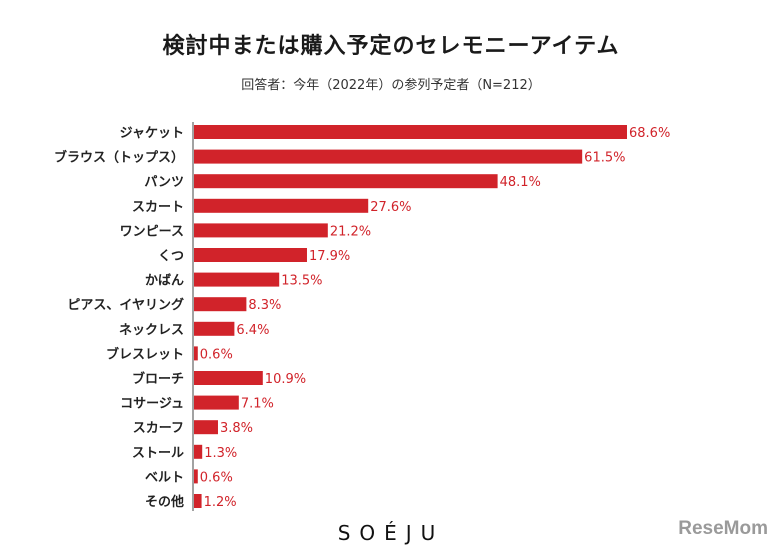 This screenshot has width=782, height=553. I want to click on category-label: ブローチ, so click(158, 379).